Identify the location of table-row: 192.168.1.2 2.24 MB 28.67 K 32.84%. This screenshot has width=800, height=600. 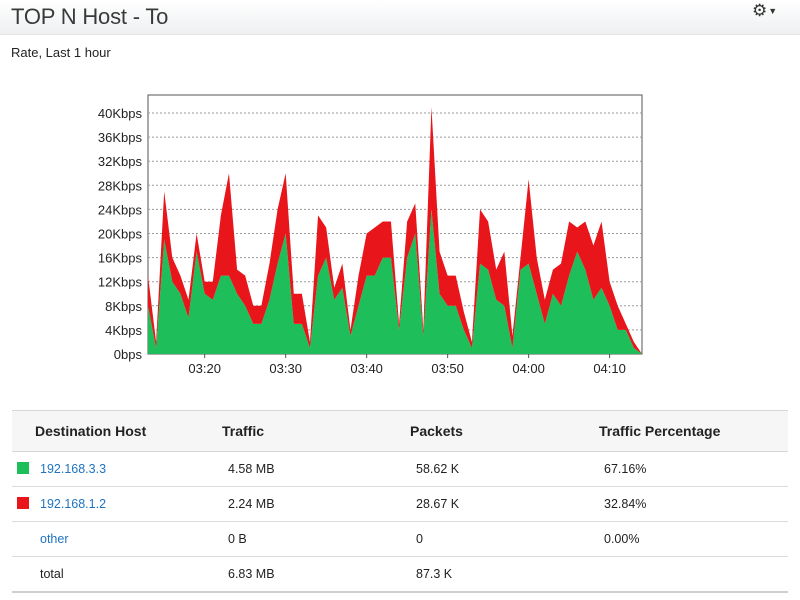
(400, 504).